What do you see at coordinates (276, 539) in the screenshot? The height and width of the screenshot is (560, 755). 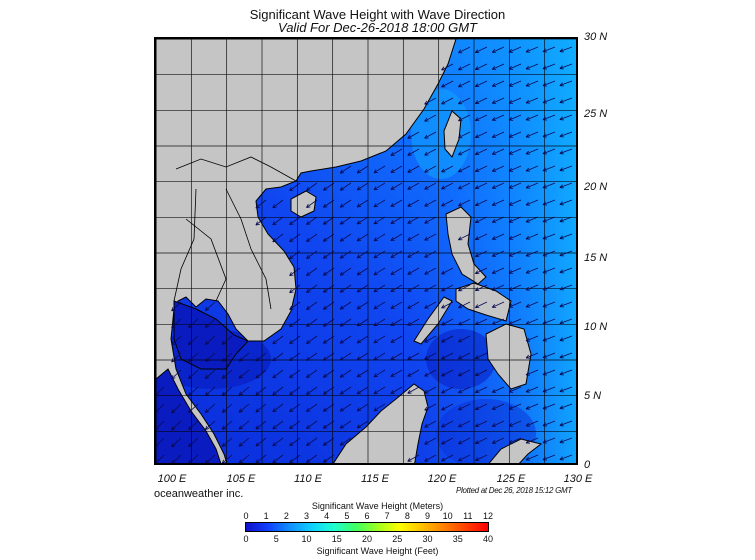 I see `feet-tick-label: 5` at bounding box center [276, 539].